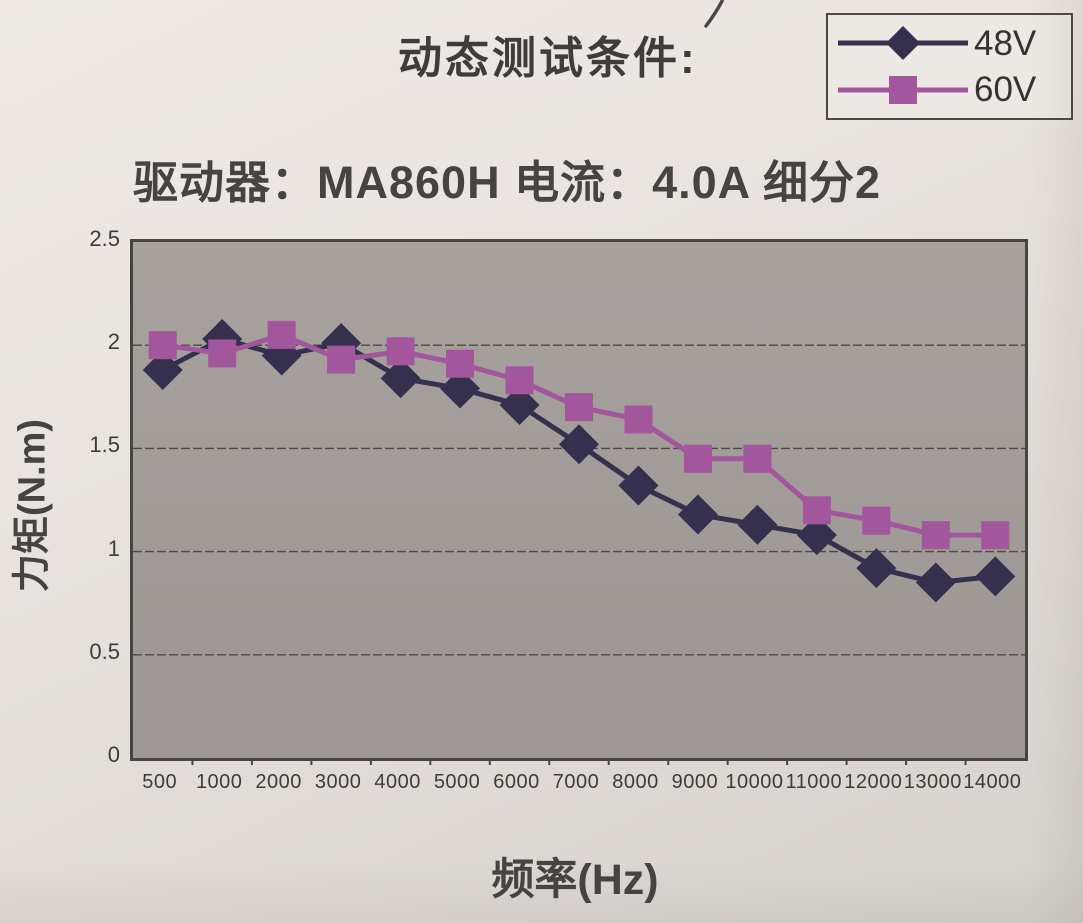 The width and height of the screenshot is (1083, 923). Describe the element at coordinates (113, 342) in the screenshot. I see `y-tick-label: 2` at that location.